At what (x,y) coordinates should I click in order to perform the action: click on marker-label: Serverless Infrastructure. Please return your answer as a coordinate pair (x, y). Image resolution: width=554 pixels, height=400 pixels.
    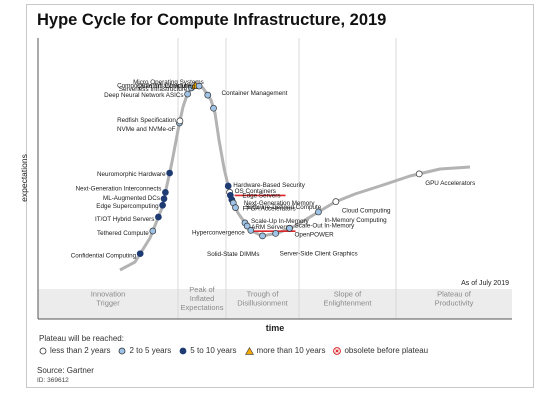
    Looking at the image, I should click on (153, 89).